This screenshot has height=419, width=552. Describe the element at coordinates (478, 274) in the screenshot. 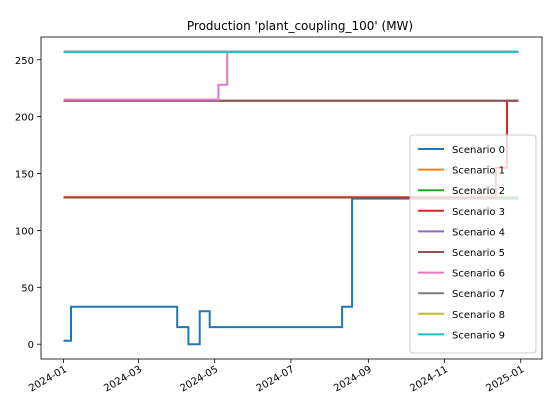

I see `legend-label-6: Scenario 6` at that location.